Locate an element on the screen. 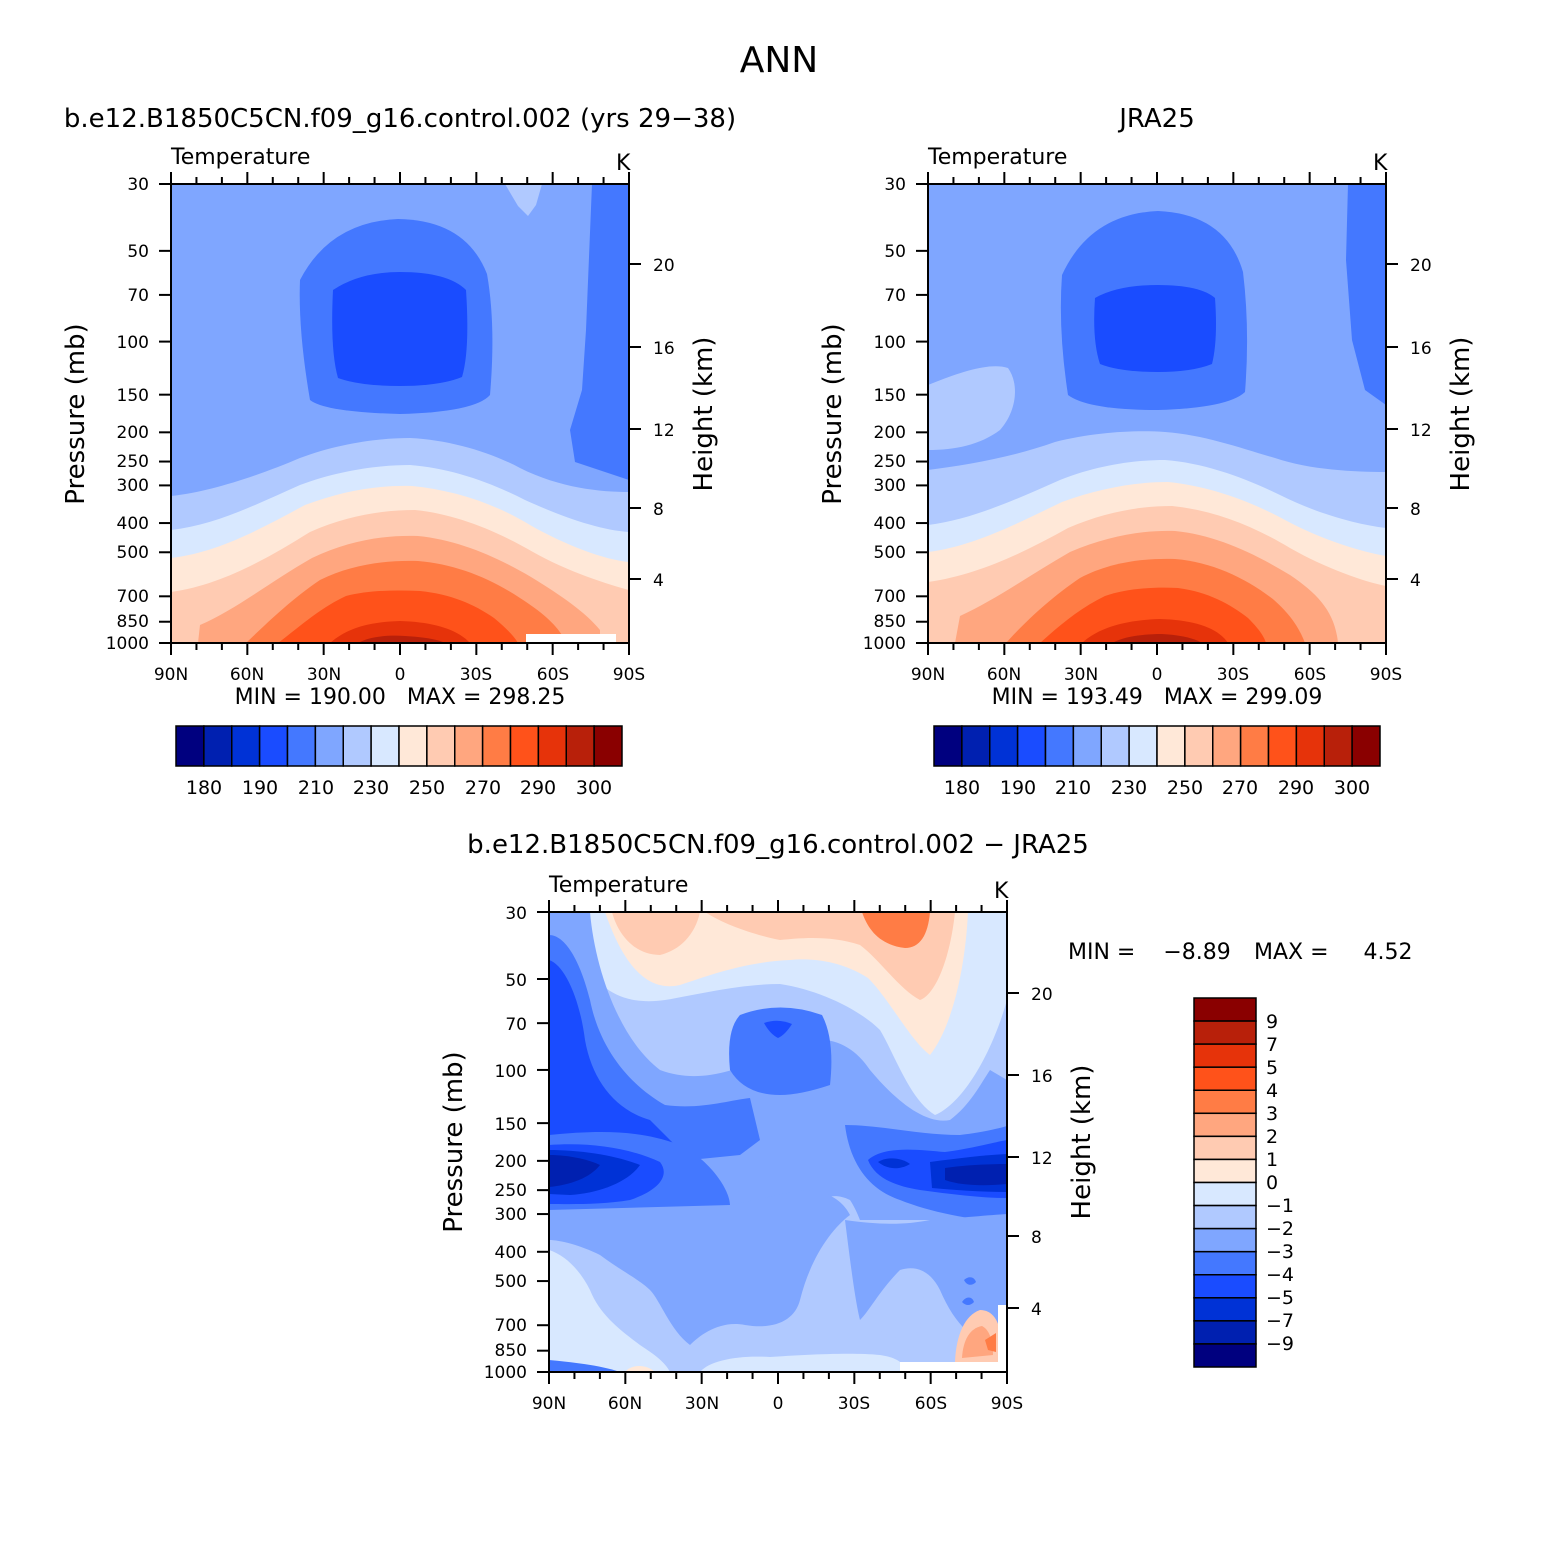  panel-obs-ylabel: Pressure (mb) is located at coordinates (833, 413).